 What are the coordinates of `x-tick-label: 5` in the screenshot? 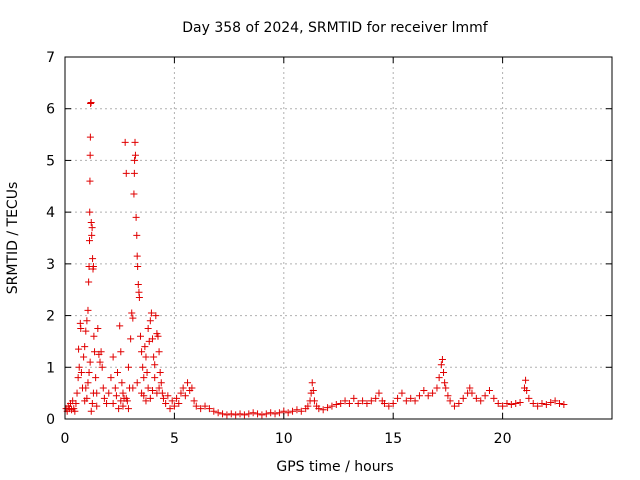 It's located at (174, 439).